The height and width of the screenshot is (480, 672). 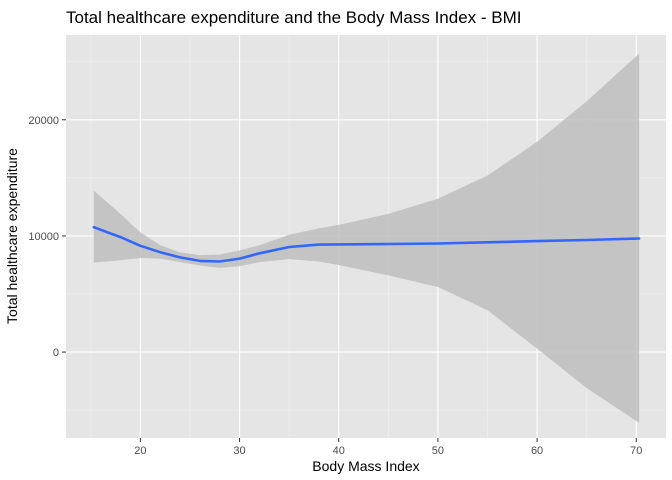 What do you see at coordinates (12, 236) in the screenshot?
I see `y-axis-title: Total healthcare expenditure` at bounding box center [12, 236].